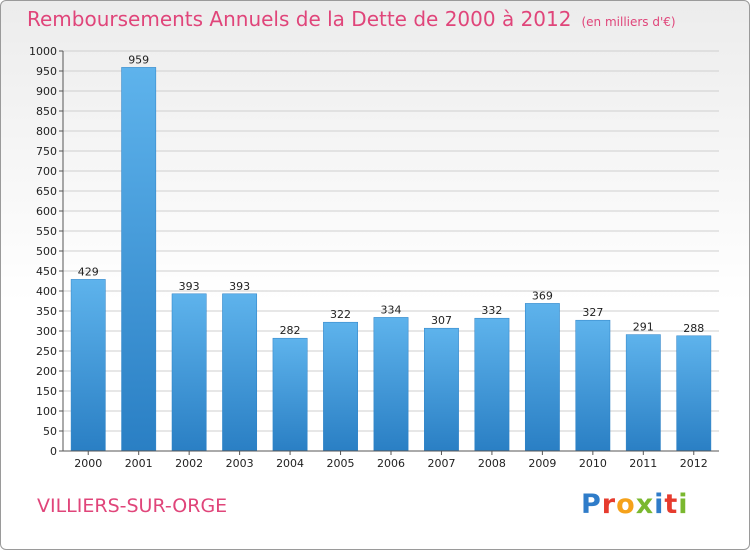 This screenshot has width=750, height=550. Describe the element at coordinates (491, 310) in the screenshot. I see `data-label: 332` at that location.